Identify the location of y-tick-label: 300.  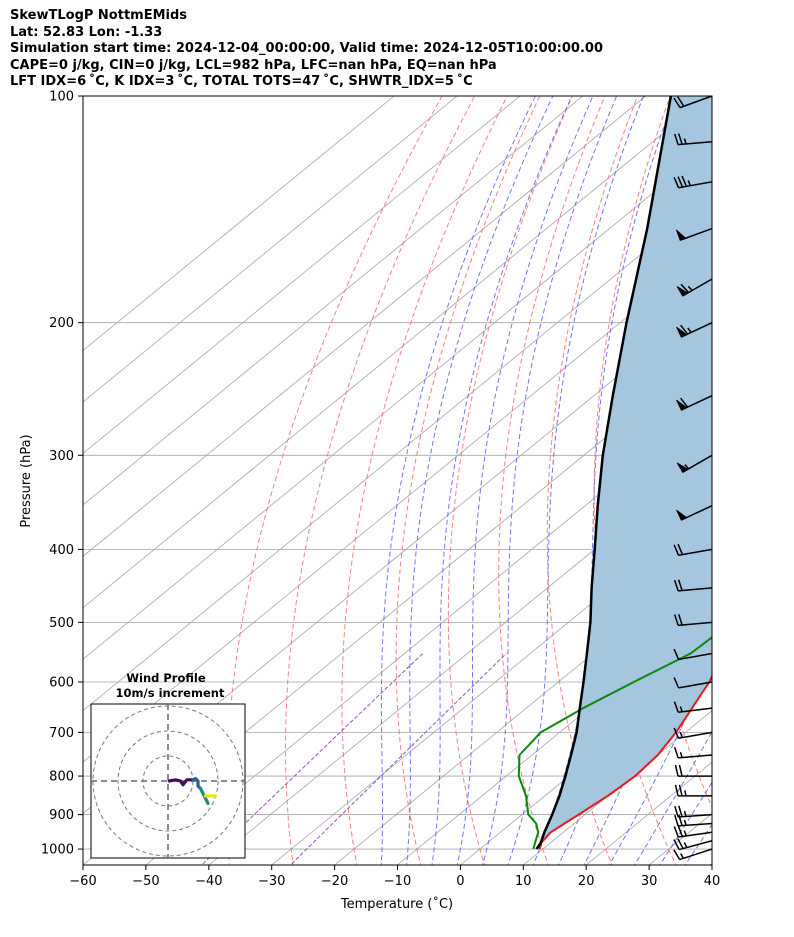
(61, 456).